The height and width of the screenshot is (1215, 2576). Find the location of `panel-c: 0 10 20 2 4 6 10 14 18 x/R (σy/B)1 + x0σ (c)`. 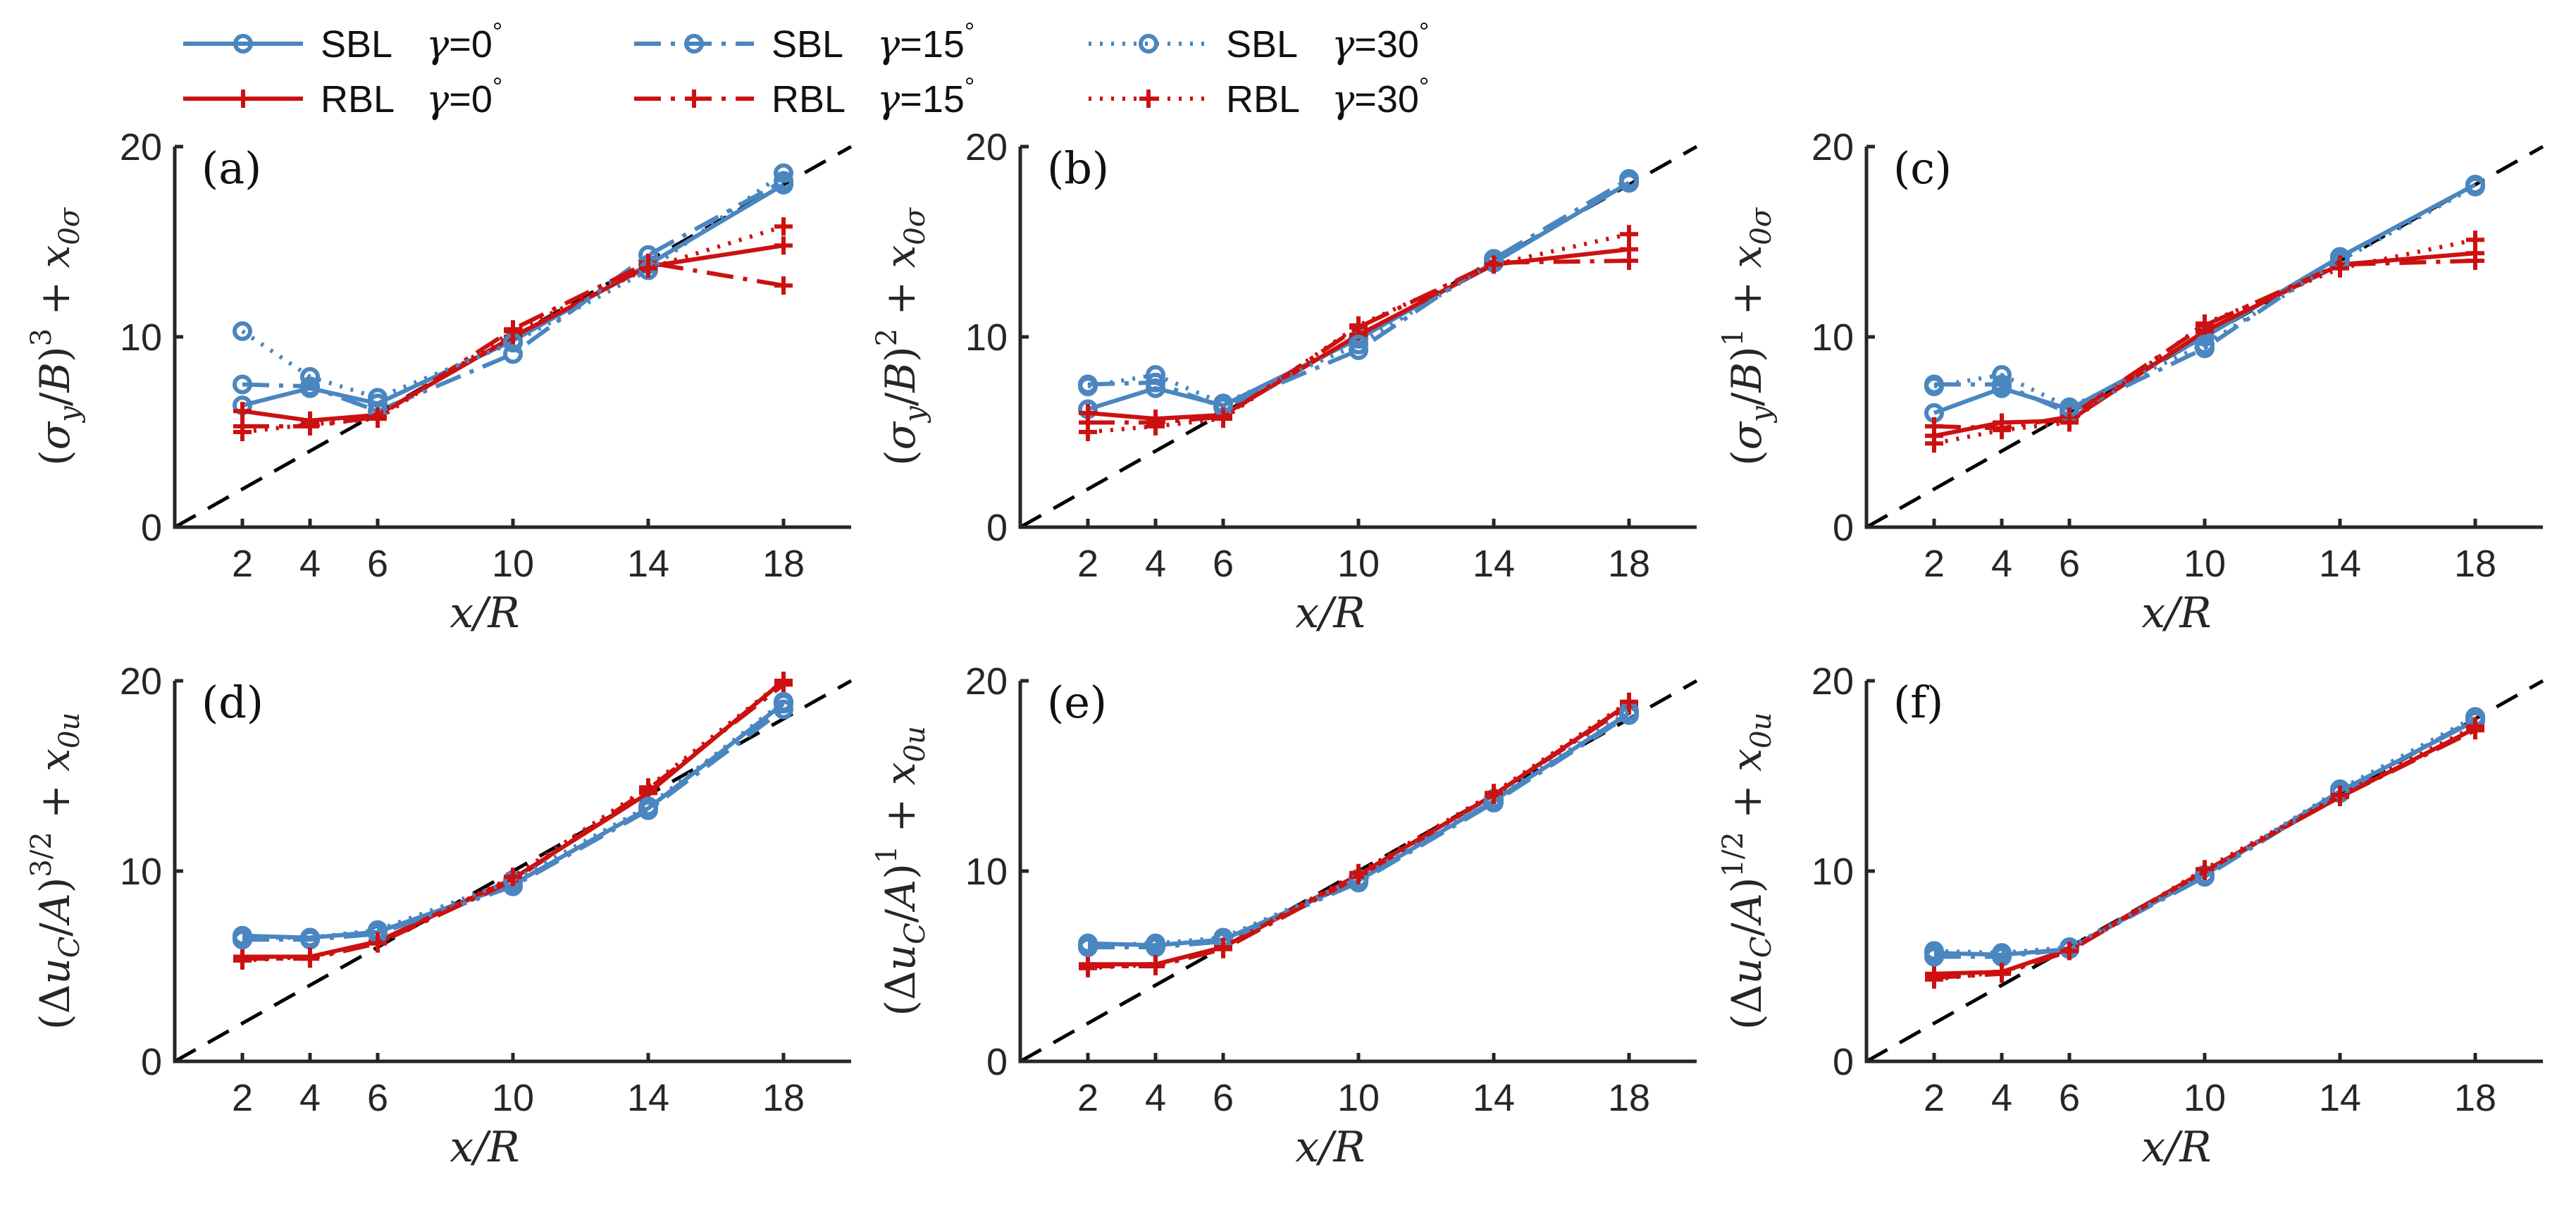

panel-c: 0 10 20 2 4 6 10 14 18 x/R (σy/B)1 + x0σ (c) is located at coordinates (2130, 382).